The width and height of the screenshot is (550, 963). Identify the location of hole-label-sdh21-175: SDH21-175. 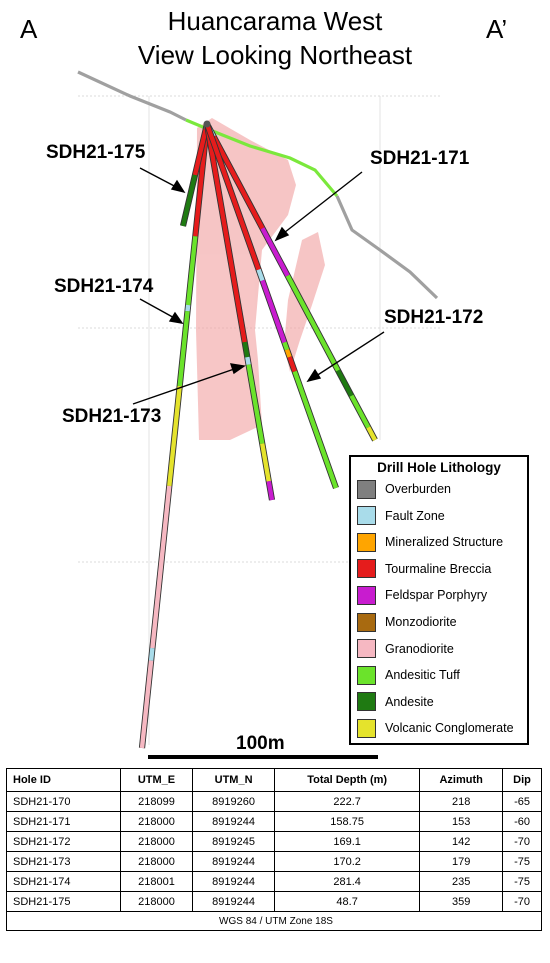
(96, 152).